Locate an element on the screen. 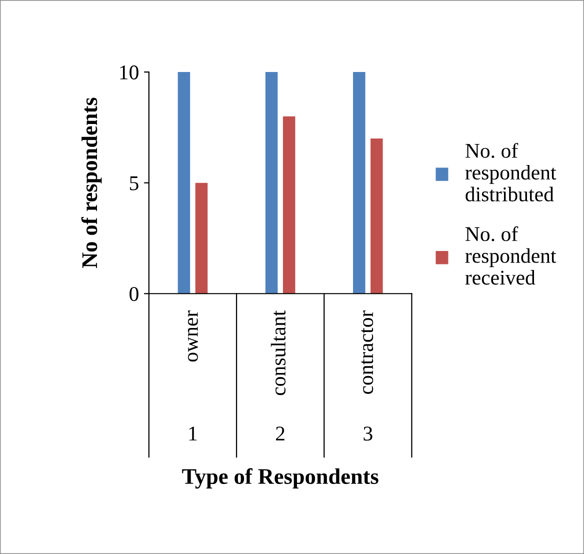  text: 1 is located at coordinates (193, 433).